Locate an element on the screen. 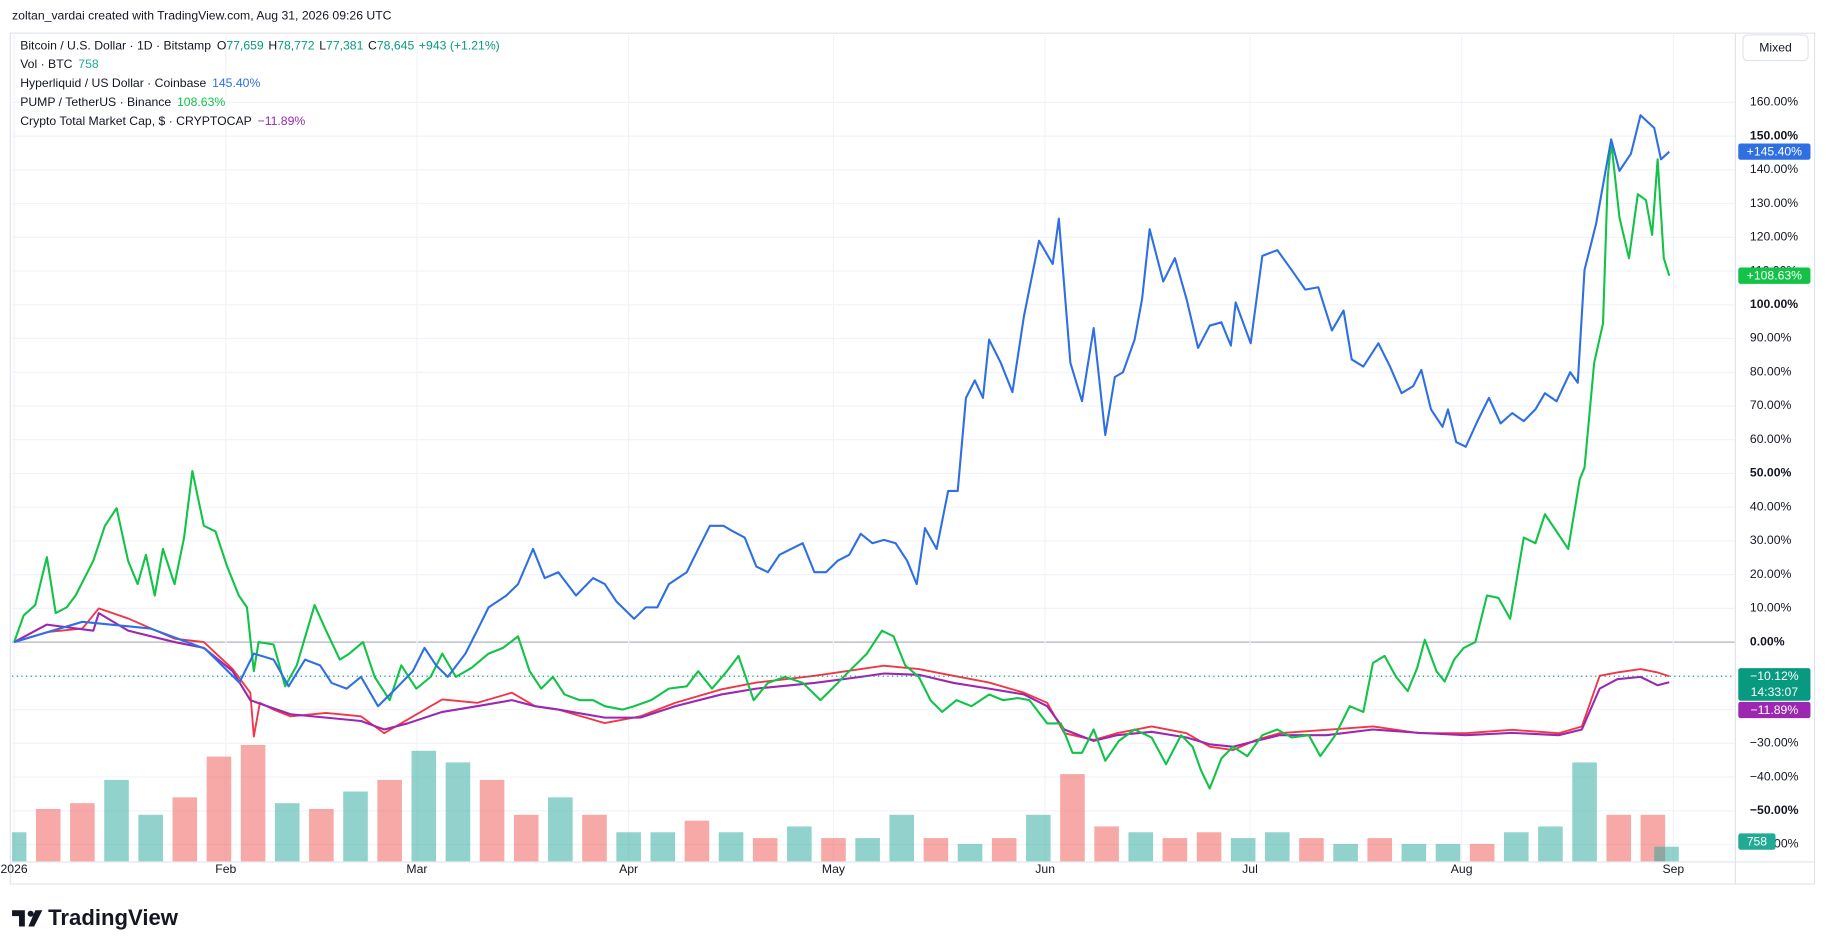  y-tick-label: −40.00% is located at coordinates (1774, 776).